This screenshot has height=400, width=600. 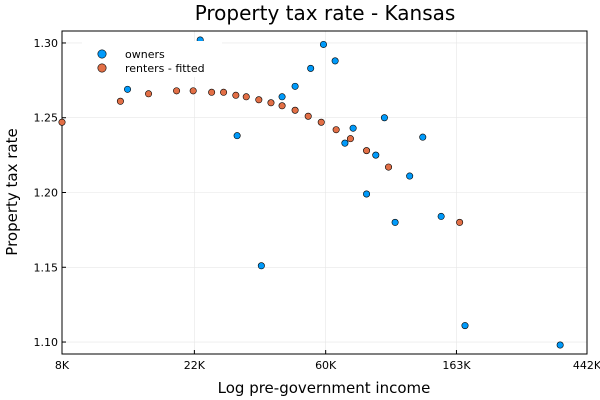 I want to click on x-axis-label: Log pre-government income, so click(x=324, y=388).